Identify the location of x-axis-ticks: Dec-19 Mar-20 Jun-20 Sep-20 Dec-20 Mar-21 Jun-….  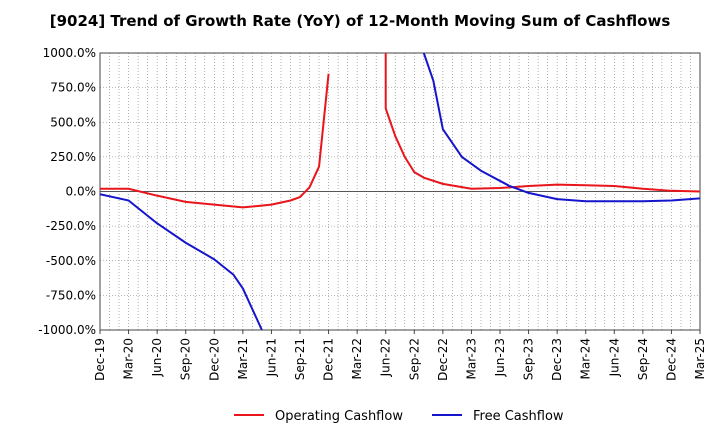
(400, 355).